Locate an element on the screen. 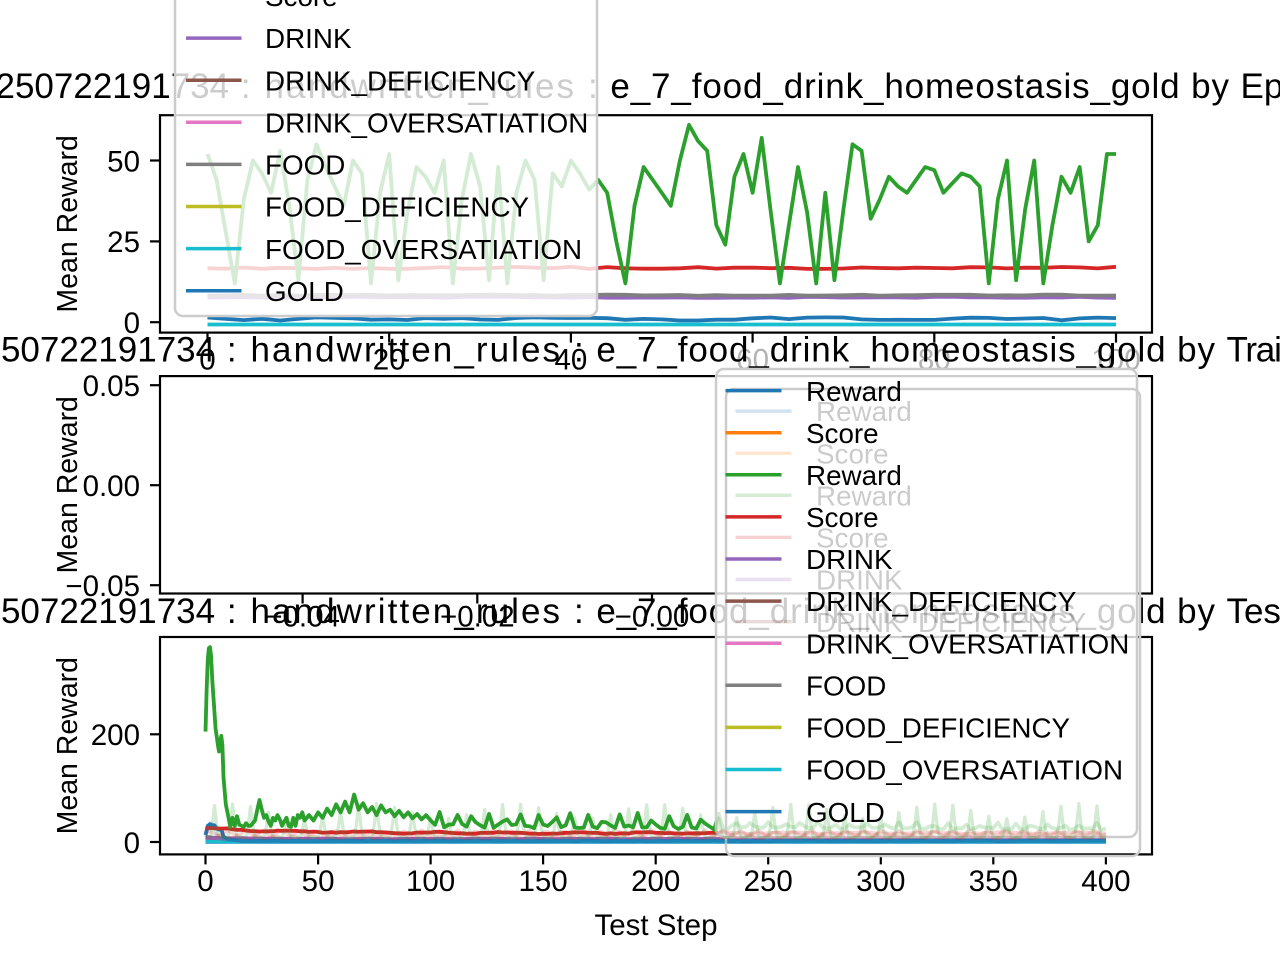 Image resolution: width=1280 pixels, height=960 pixels. svg-text: 300 is located at coordinates (880, 881).